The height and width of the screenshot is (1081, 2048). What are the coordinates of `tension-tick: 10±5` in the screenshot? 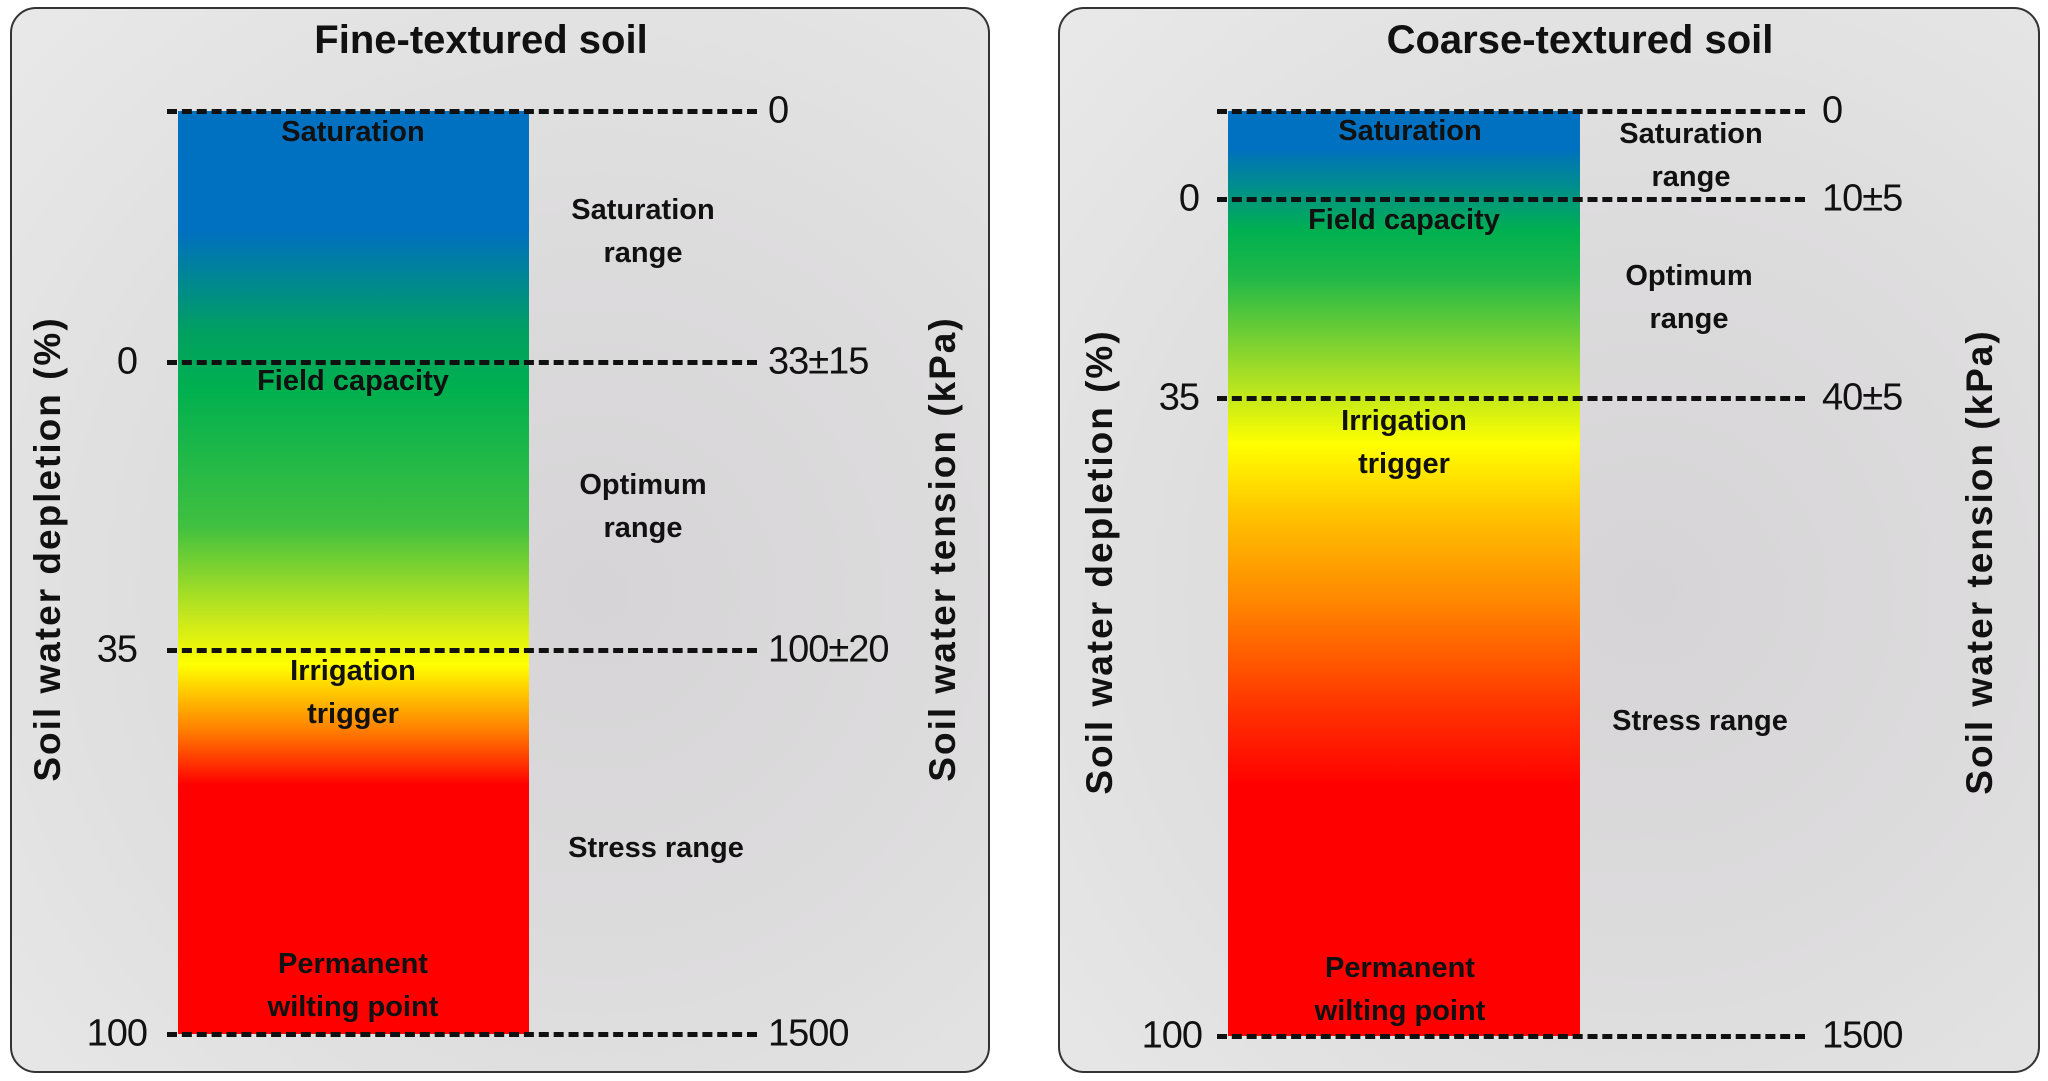 It's located at (1862, 198).